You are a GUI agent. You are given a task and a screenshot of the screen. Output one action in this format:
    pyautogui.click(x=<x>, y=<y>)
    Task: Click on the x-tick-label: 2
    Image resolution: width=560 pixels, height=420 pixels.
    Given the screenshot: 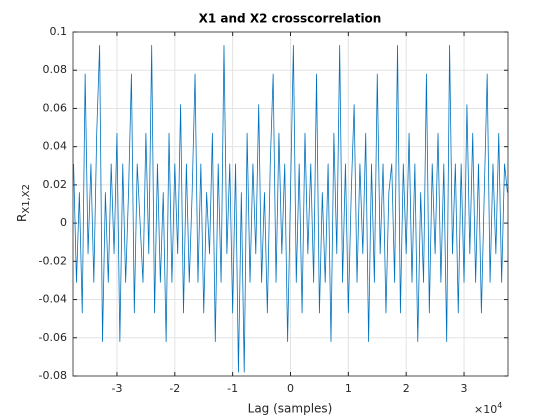 What is the action you would take?
    pyautogui.click(x=406, y=388)
    